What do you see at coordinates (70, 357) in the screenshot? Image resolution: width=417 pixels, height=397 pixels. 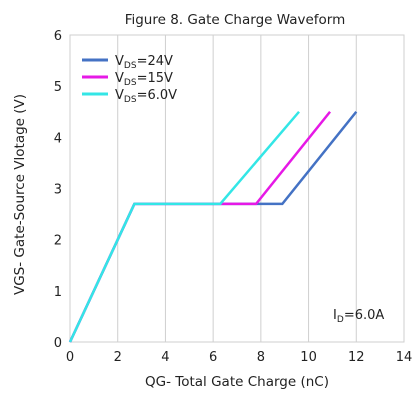 I see `x-tick-label: 0` at bounding box center [70, 357].